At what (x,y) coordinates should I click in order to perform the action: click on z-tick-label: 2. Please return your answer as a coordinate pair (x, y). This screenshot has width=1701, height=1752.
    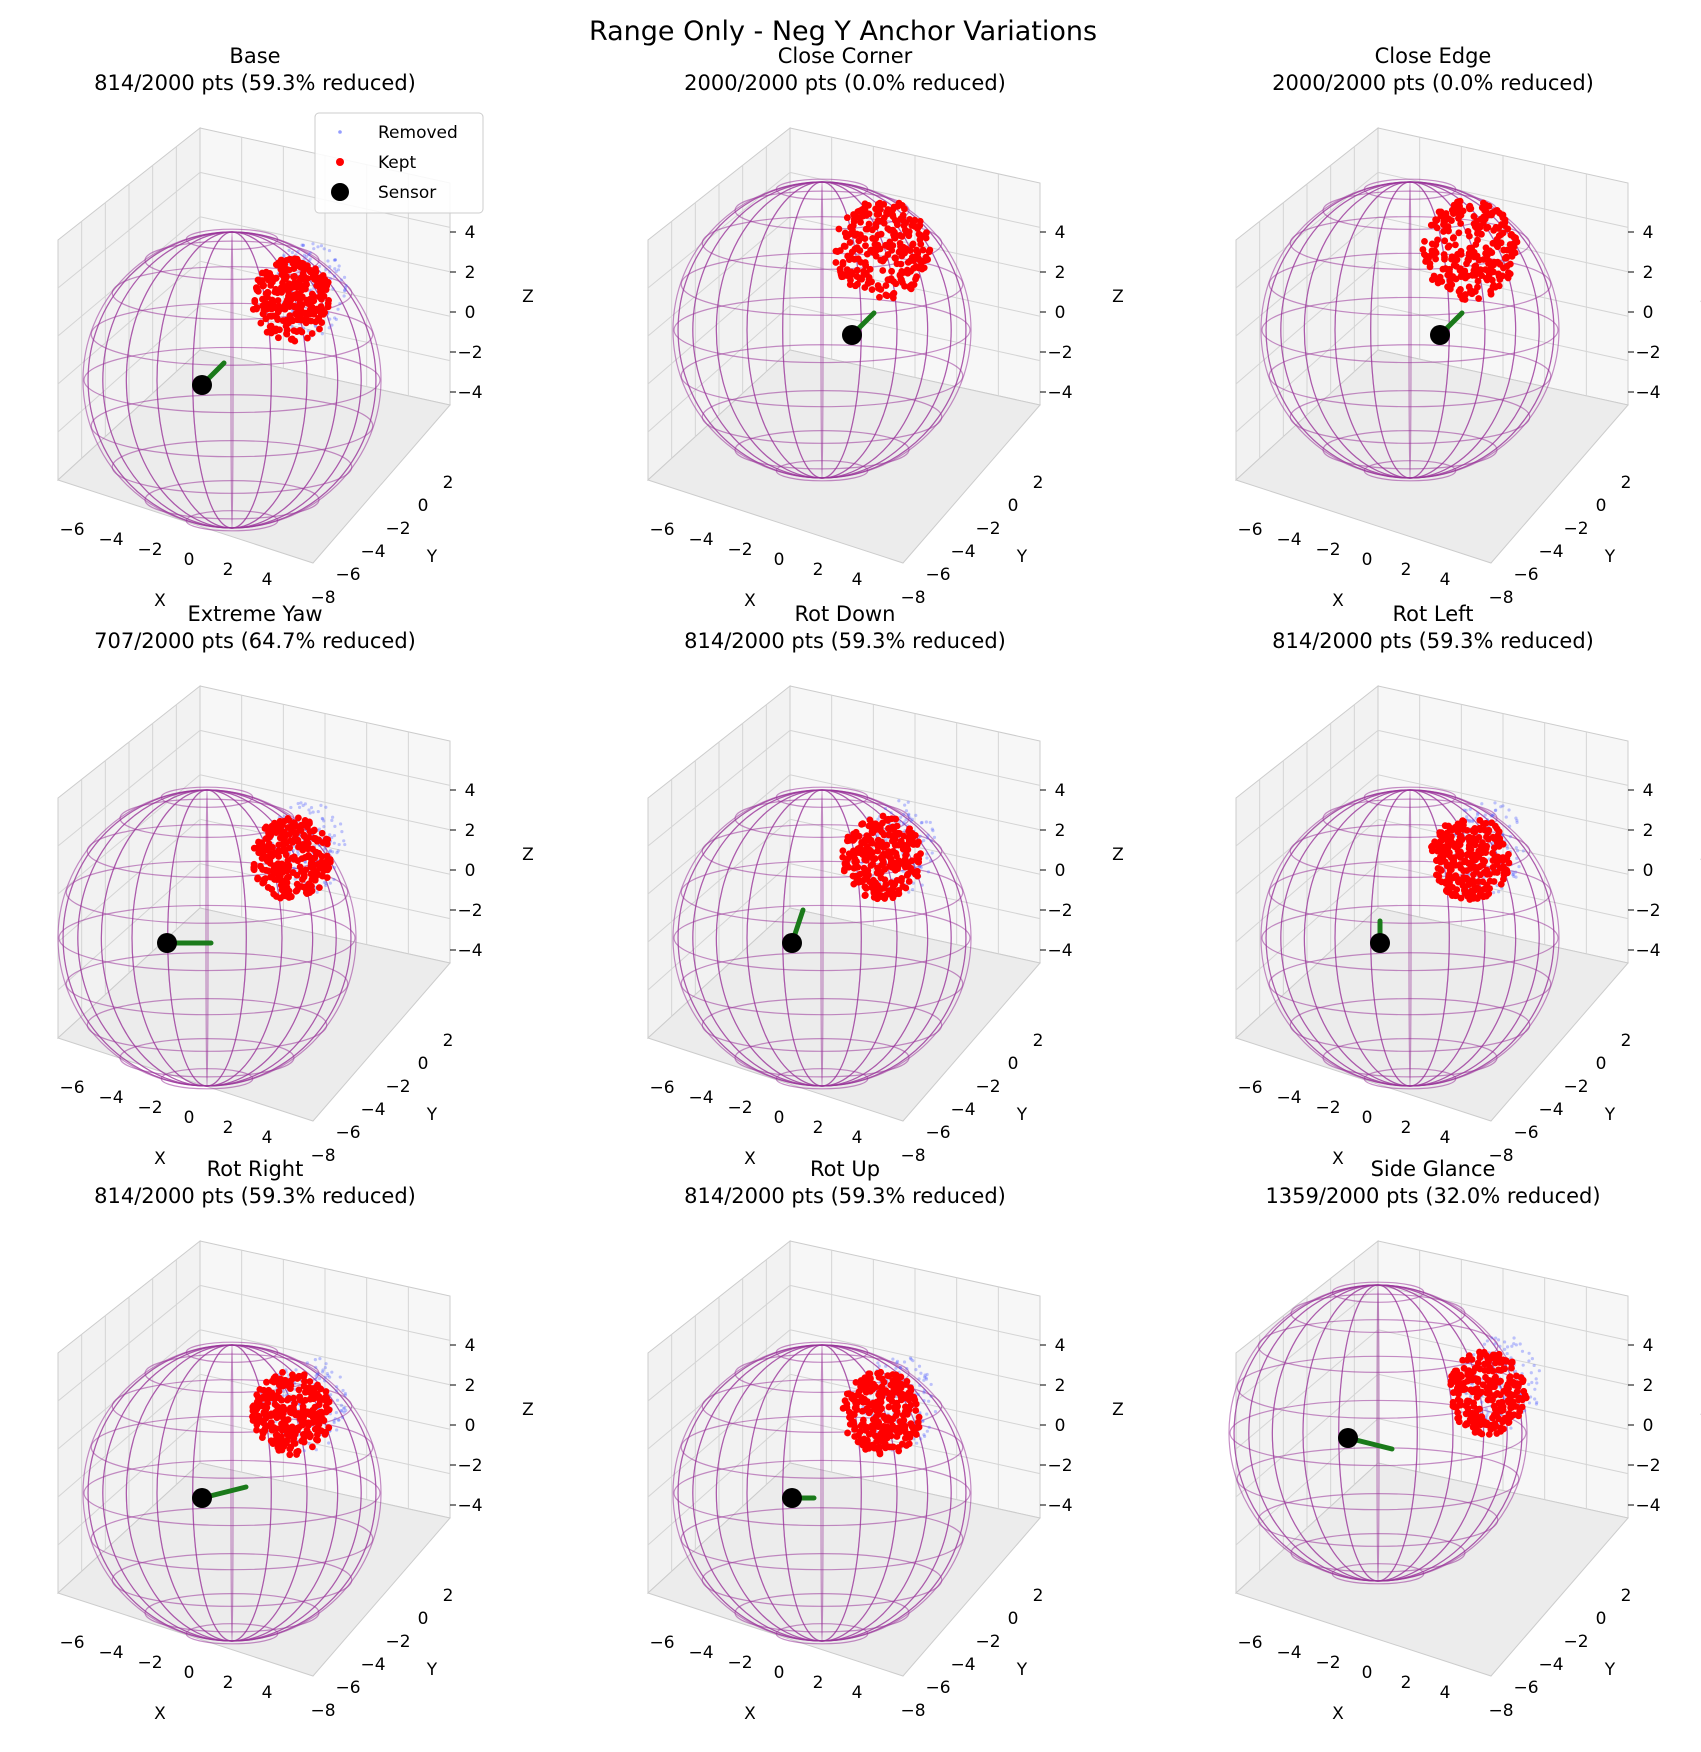
    Looking at the image, I should click on (1060, 273).